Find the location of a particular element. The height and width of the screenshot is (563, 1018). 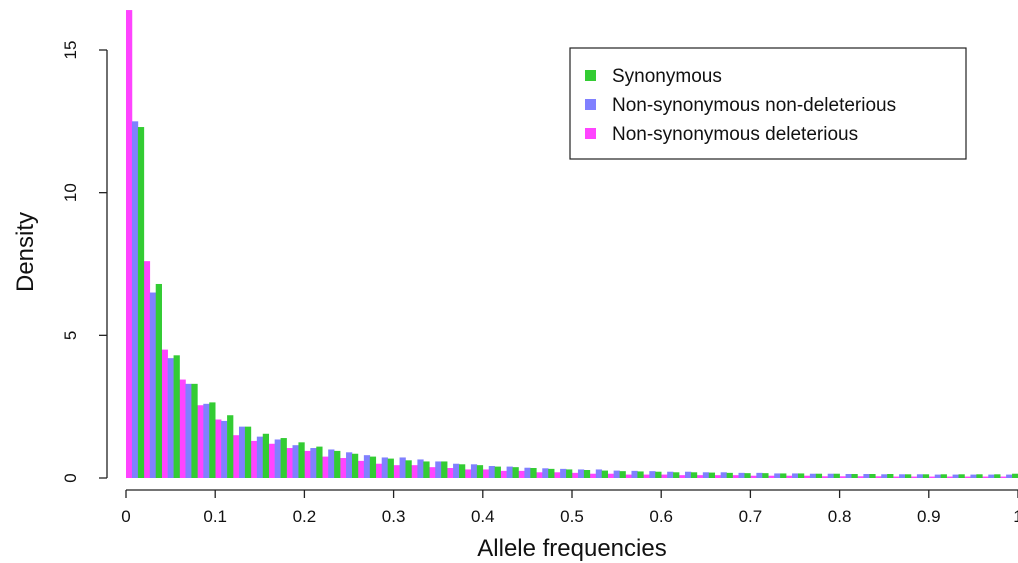

legend-label: Non-synonymous deleterious is located at coordinates (735, 134).